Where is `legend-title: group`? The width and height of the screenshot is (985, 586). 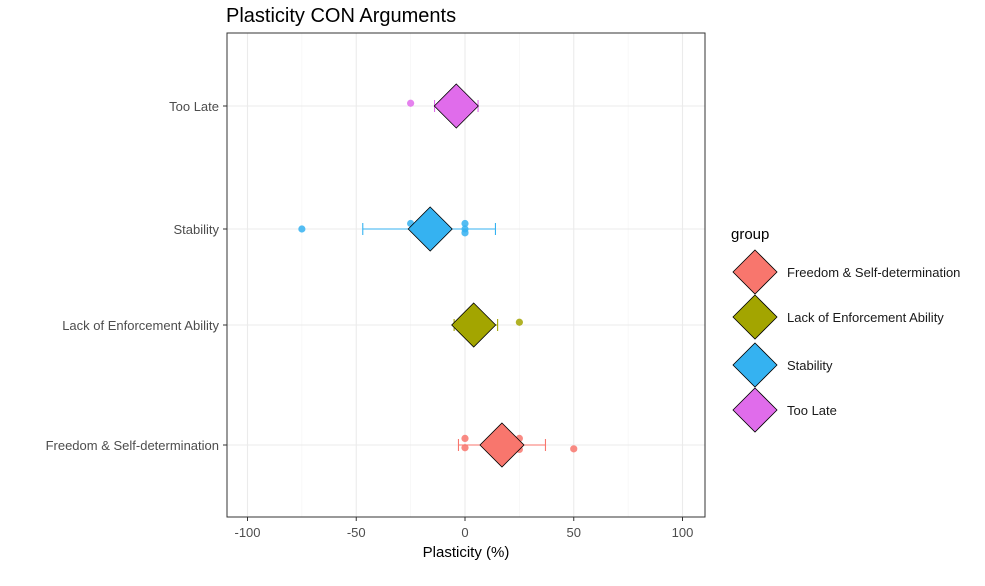 legend-title: group is located at coordinates (750, 234).